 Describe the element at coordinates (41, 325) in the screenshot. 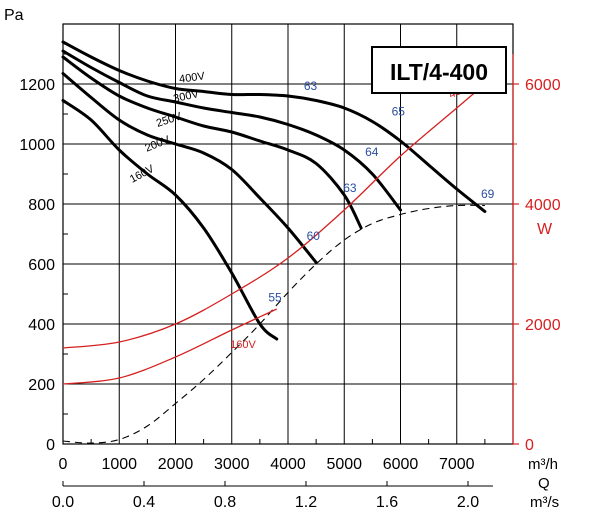

I see `y-tick-label-left: 400` at that location.